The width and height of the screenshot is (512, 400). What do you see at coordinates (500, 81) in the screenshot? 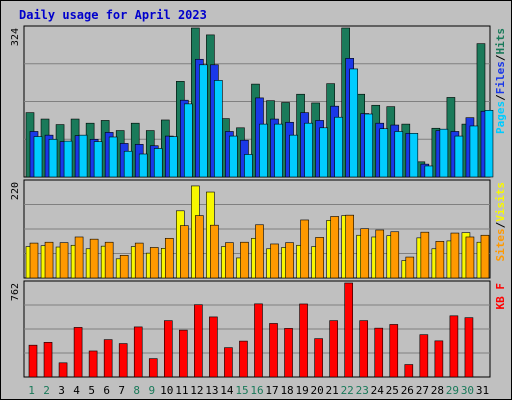
I see `legend-hits-files-pages: Pages/Files/Hits` at bounding box center [500, 81].